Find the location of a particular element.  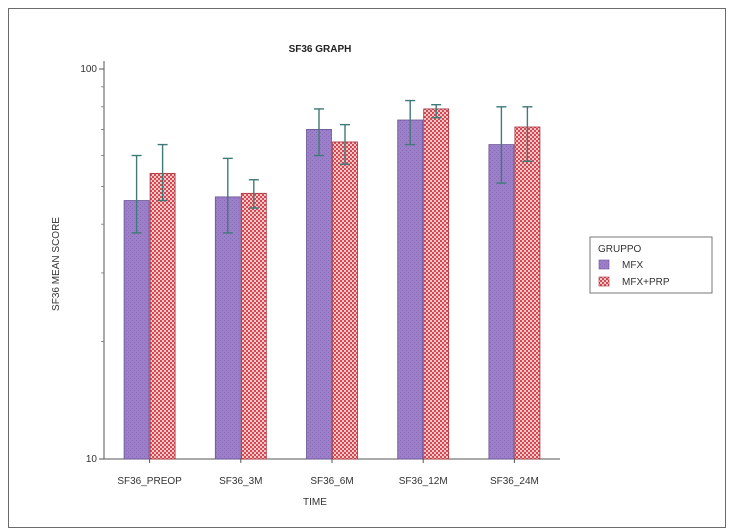

x-tick-label: SF36_6M is located at coordinates (331, 481).